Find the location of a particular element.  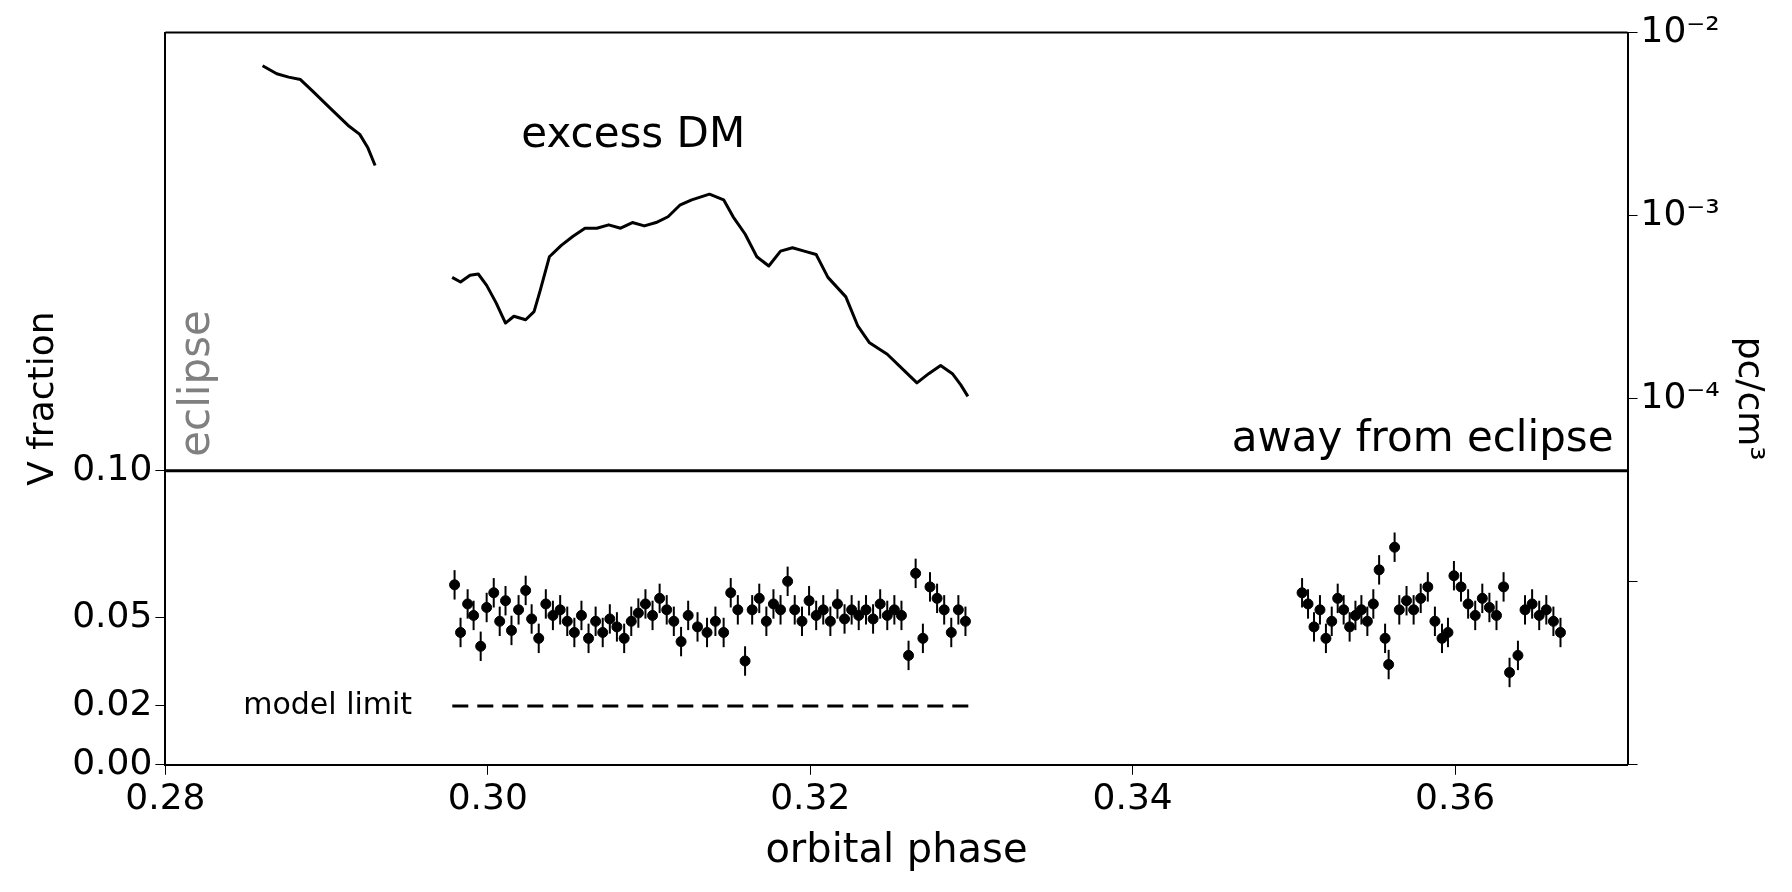

y-tick-label: 0.10 is located at coordinates (112, 468).